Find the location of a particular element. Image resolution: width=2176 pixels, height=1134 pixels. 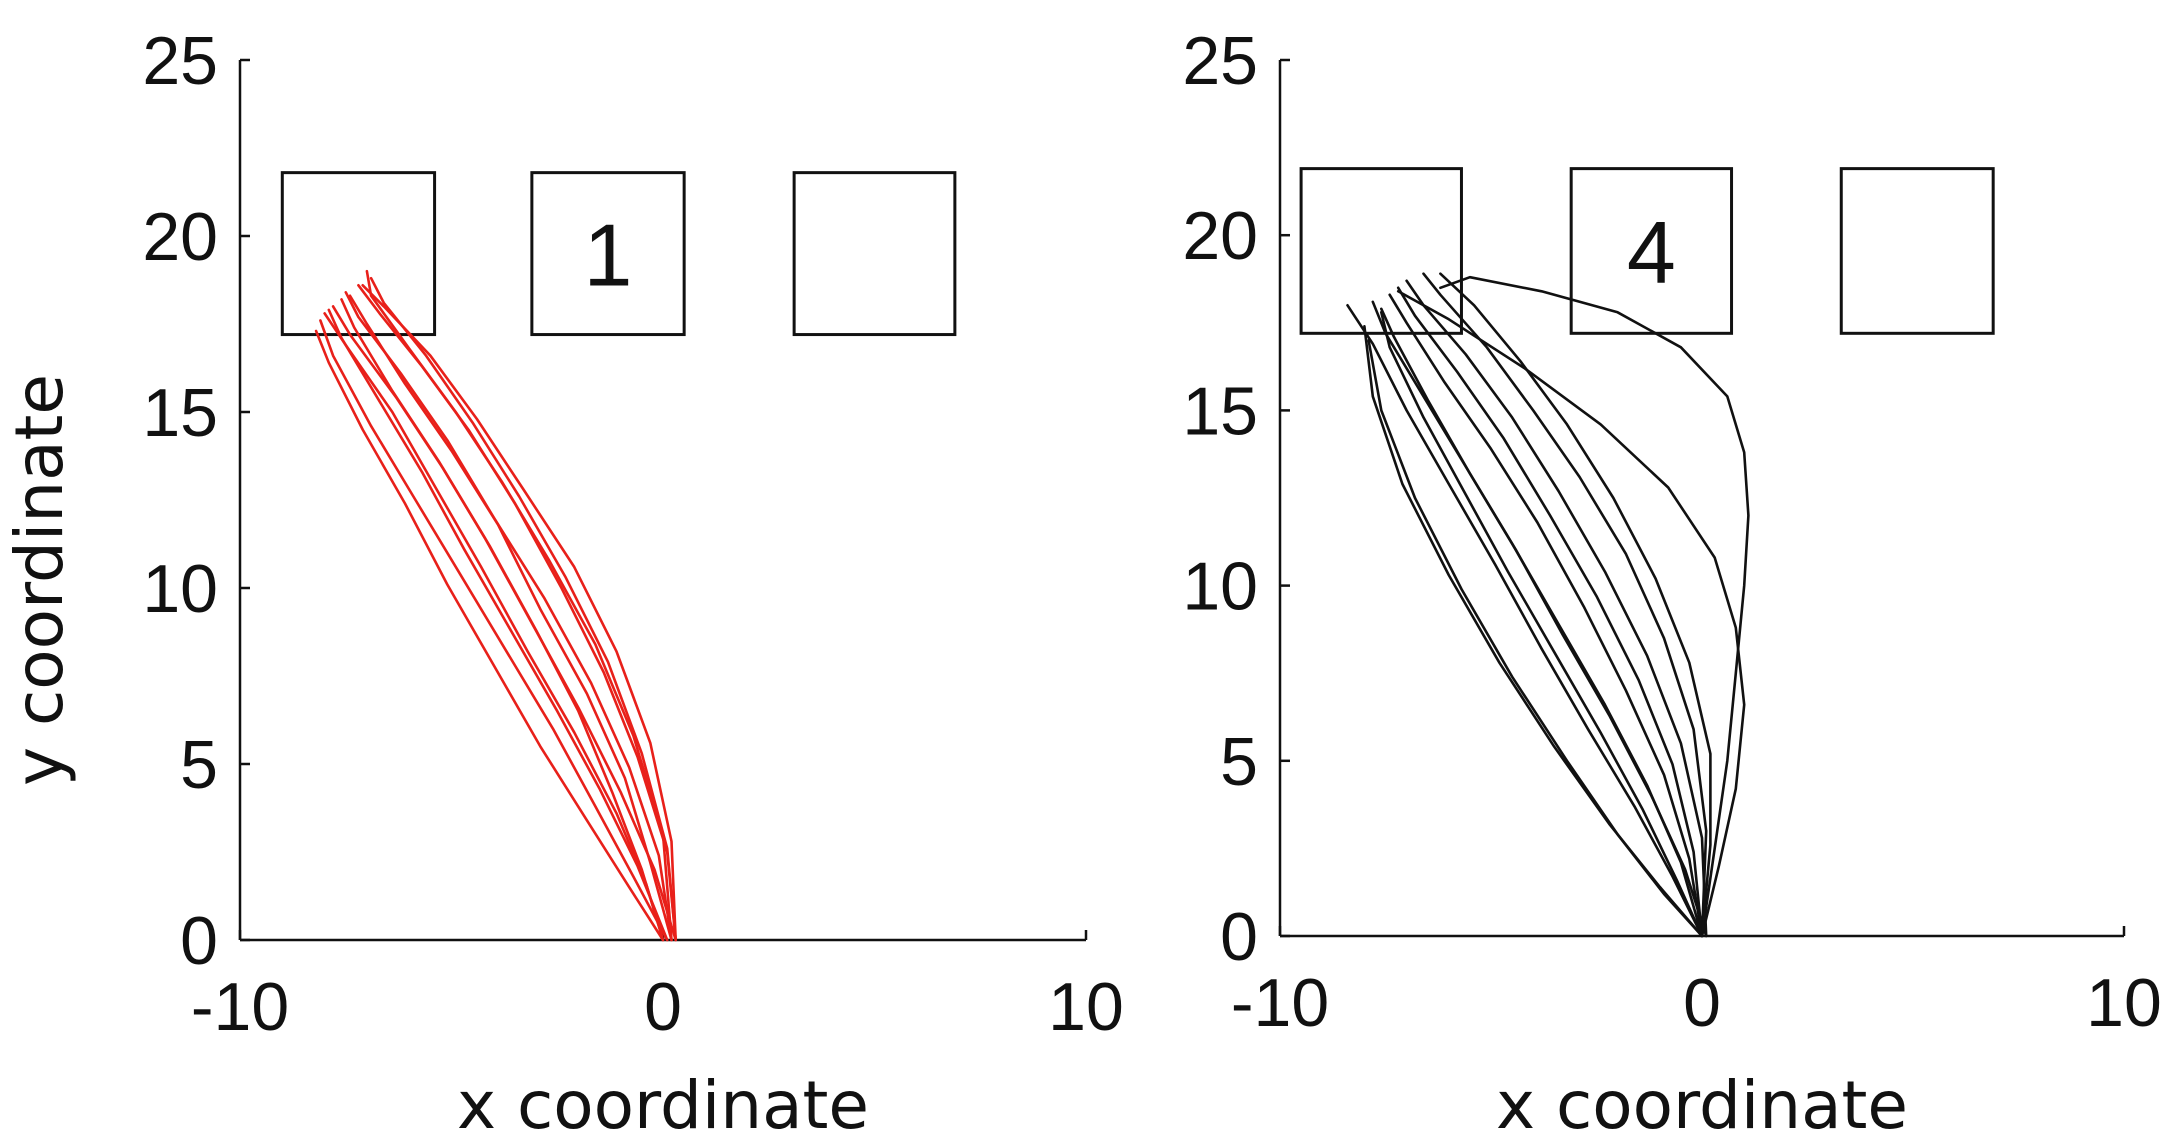

left-y-tick-label: 20 is located at coordinates (180, 237).